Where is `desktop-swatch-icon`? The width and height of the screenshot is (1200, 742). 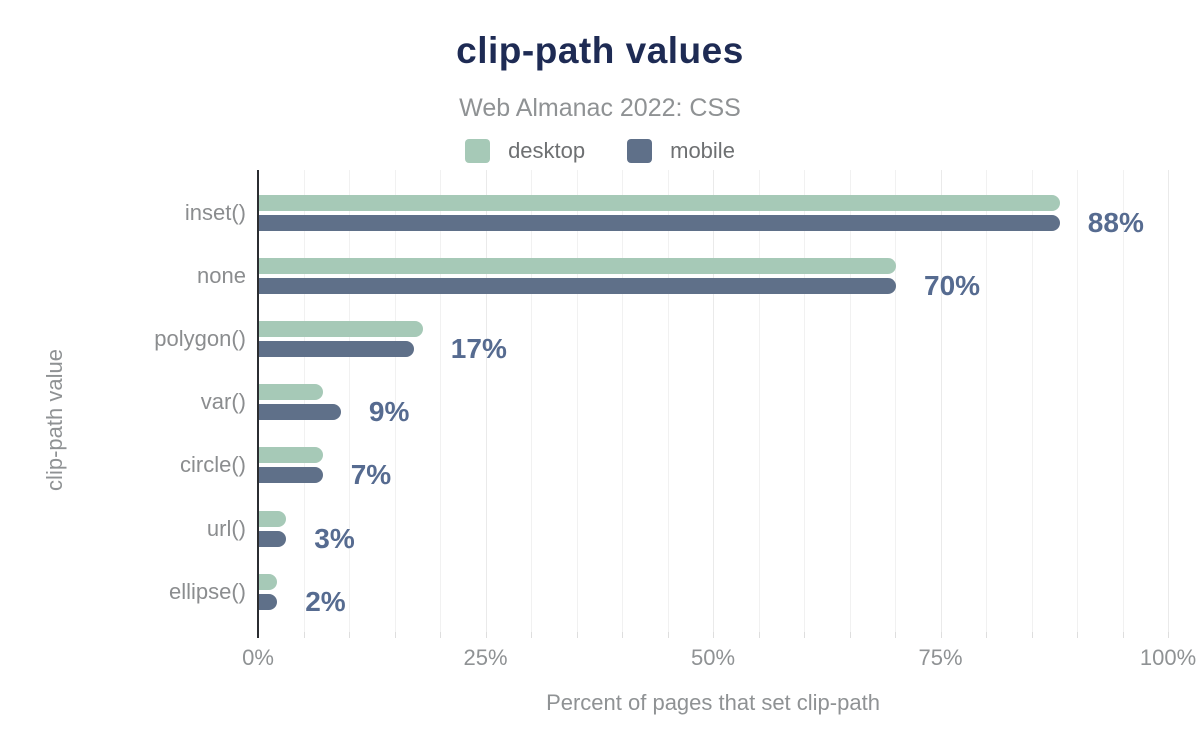
desktop-swatch-icon is located at coordinates (478, 151).